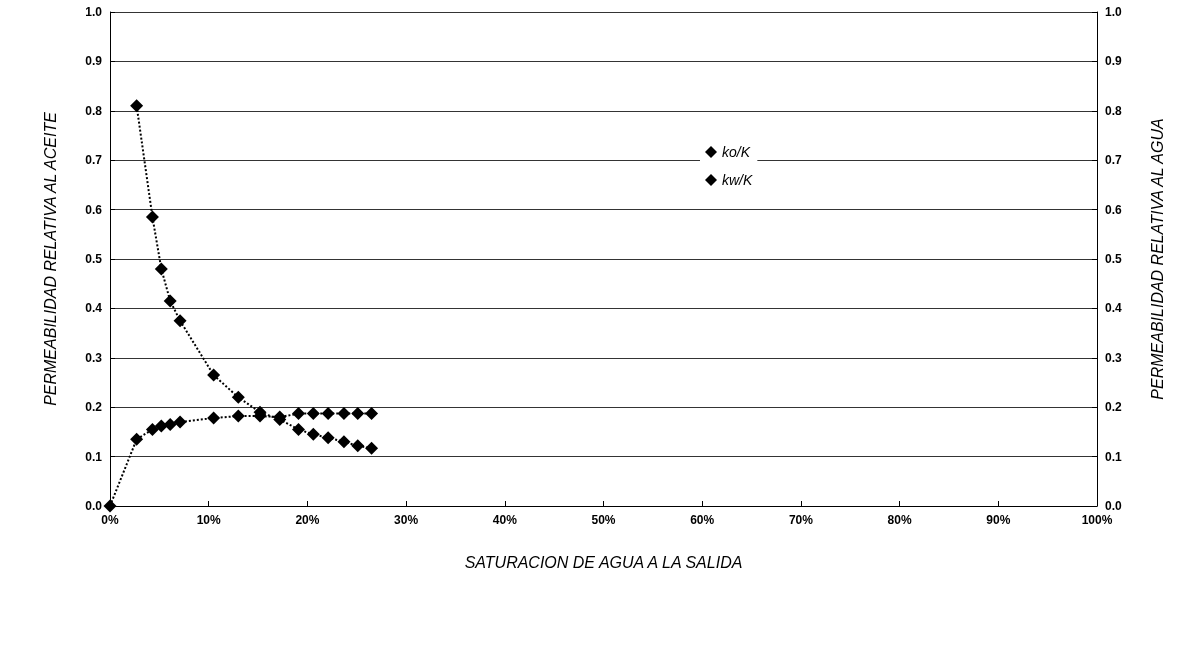  I want to click on x-tick-label: 40%, so click(505, 520).